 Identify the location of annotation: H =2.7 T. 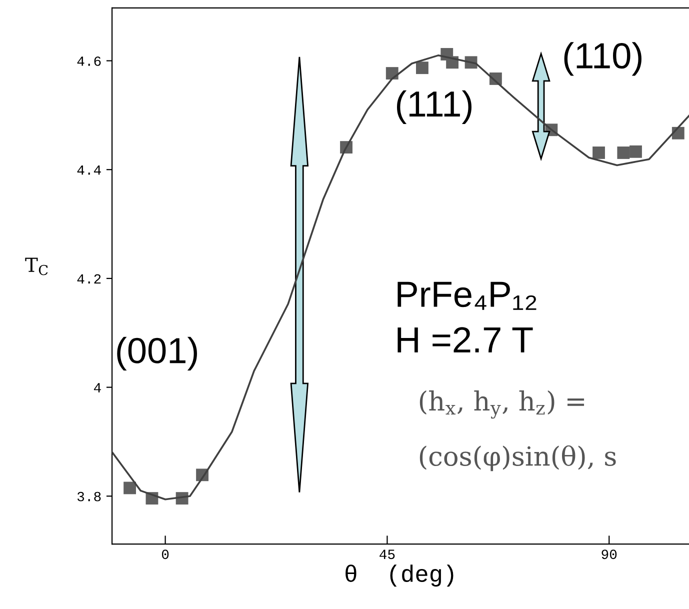
(465, 339).